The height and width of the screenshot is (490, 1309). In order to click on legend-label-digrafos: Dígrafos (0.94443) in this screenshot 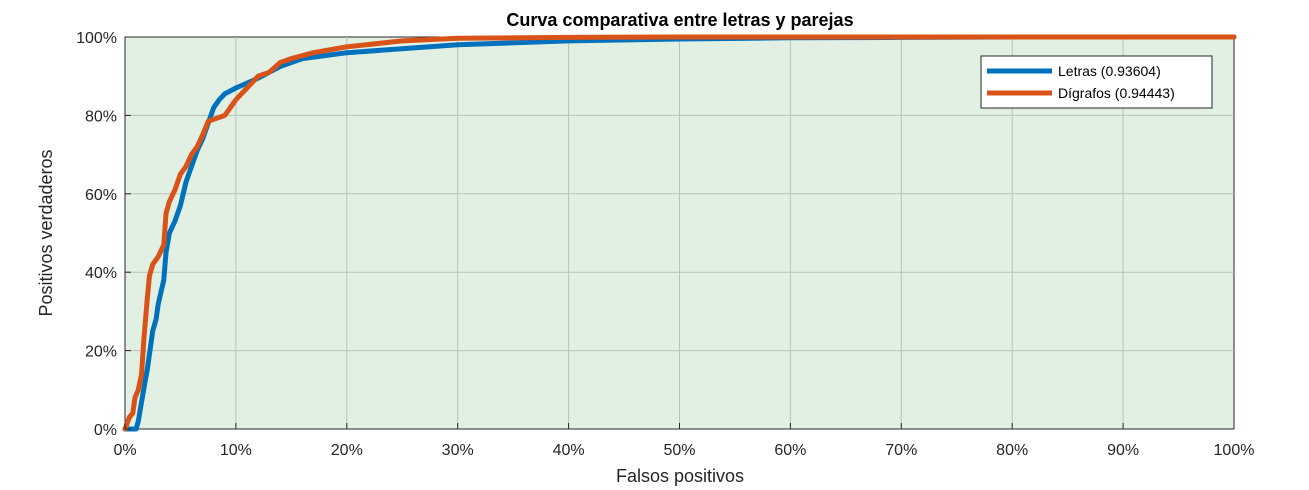, I will do `click(1116, 93)`.